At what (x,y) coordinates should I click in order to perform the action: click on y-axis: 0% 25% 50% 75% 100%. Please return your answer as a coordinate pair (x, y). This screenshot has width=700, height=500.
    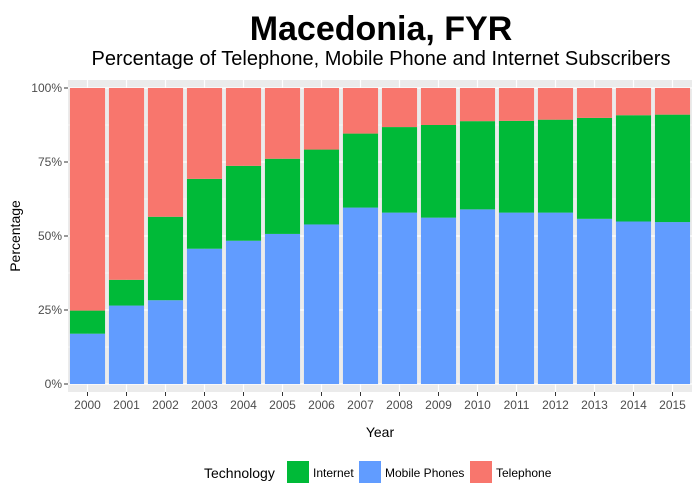
    Looking at the image, I should click on (49, 236).